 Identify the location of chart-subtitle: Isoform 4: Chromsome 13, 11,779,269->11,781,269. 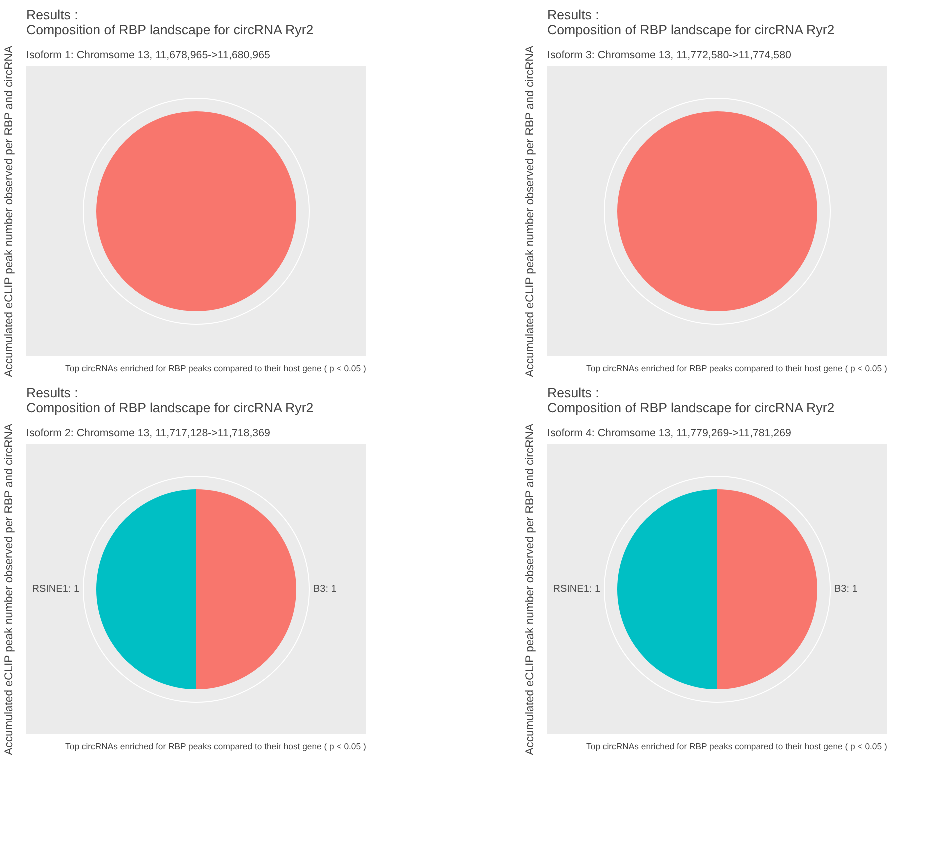
(670, 434).